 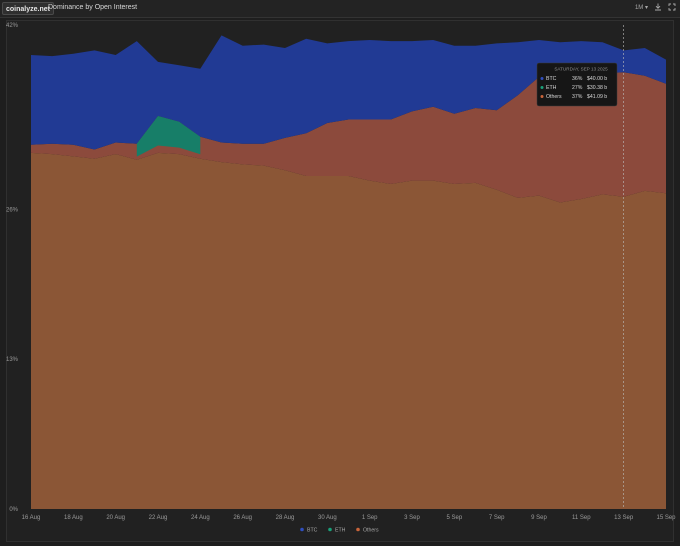 I want to click on tooltip-value: $41.09 b, so click(x=597, y=97).